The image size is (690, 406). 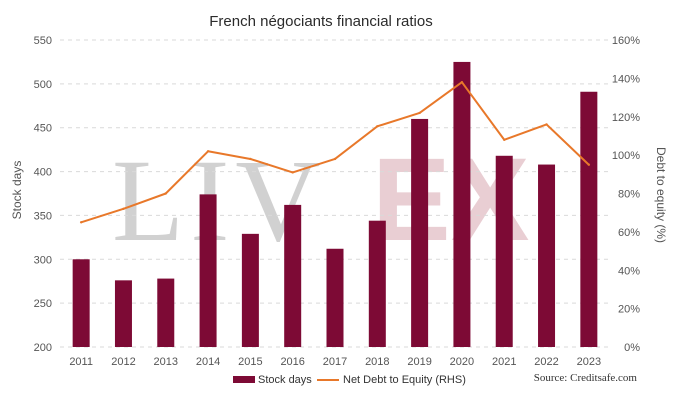 What do you see at coordinates (626, 79) in the screenshot?
I see `y2-tick-label: 140%` at bounding box center [626, 79].